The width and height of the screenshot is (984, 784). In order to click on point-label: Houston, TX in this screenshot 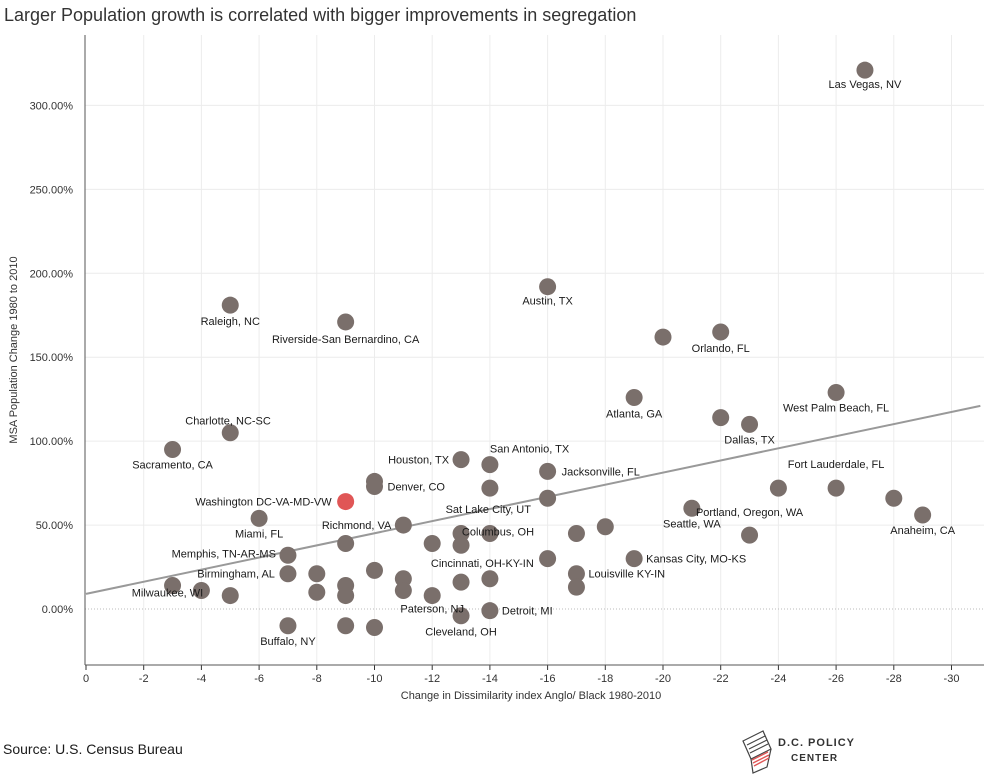, I will do `click(419, 461)`.